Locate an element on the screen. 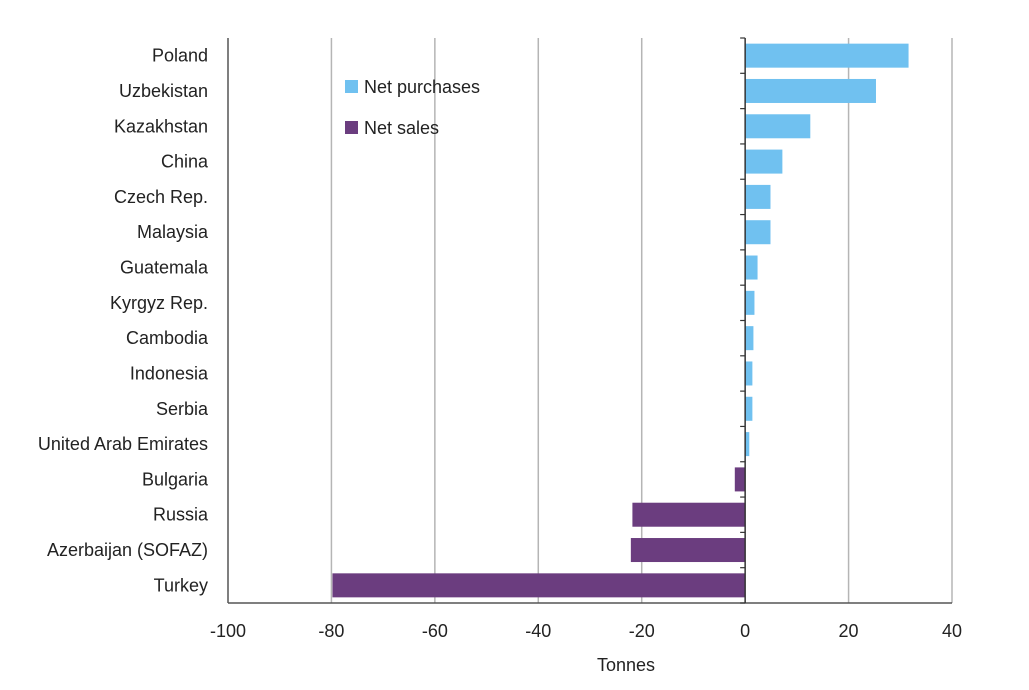 Image resolution: width=1029 pixels, height=690 pixels. category-label-azerbaijan-sofaz: Azerbaijan (SOFAZ) is located at coordinates (127, 550).